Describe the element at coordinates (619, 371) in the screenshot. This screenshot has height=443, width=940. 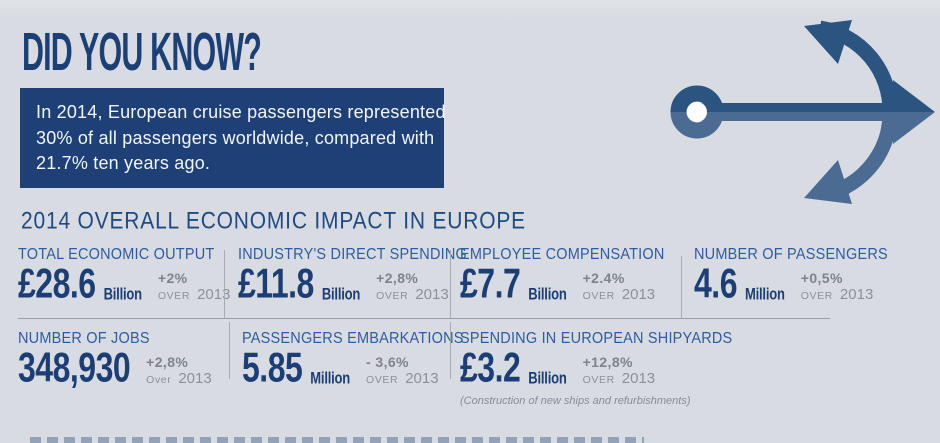
I see `stat-change: +12,8% OVER 2013` at that location.